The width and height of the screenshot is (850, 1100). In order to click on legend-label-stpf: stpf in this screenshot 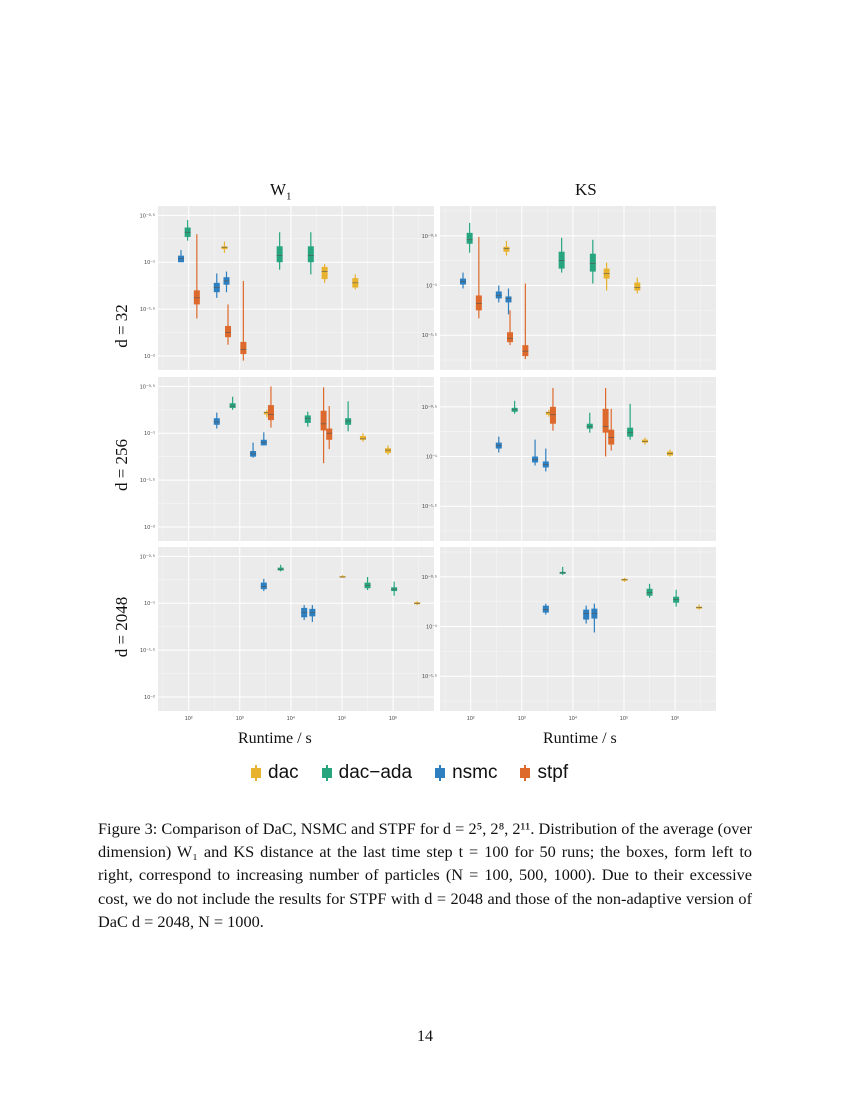, I will do `click(553, 772)`.